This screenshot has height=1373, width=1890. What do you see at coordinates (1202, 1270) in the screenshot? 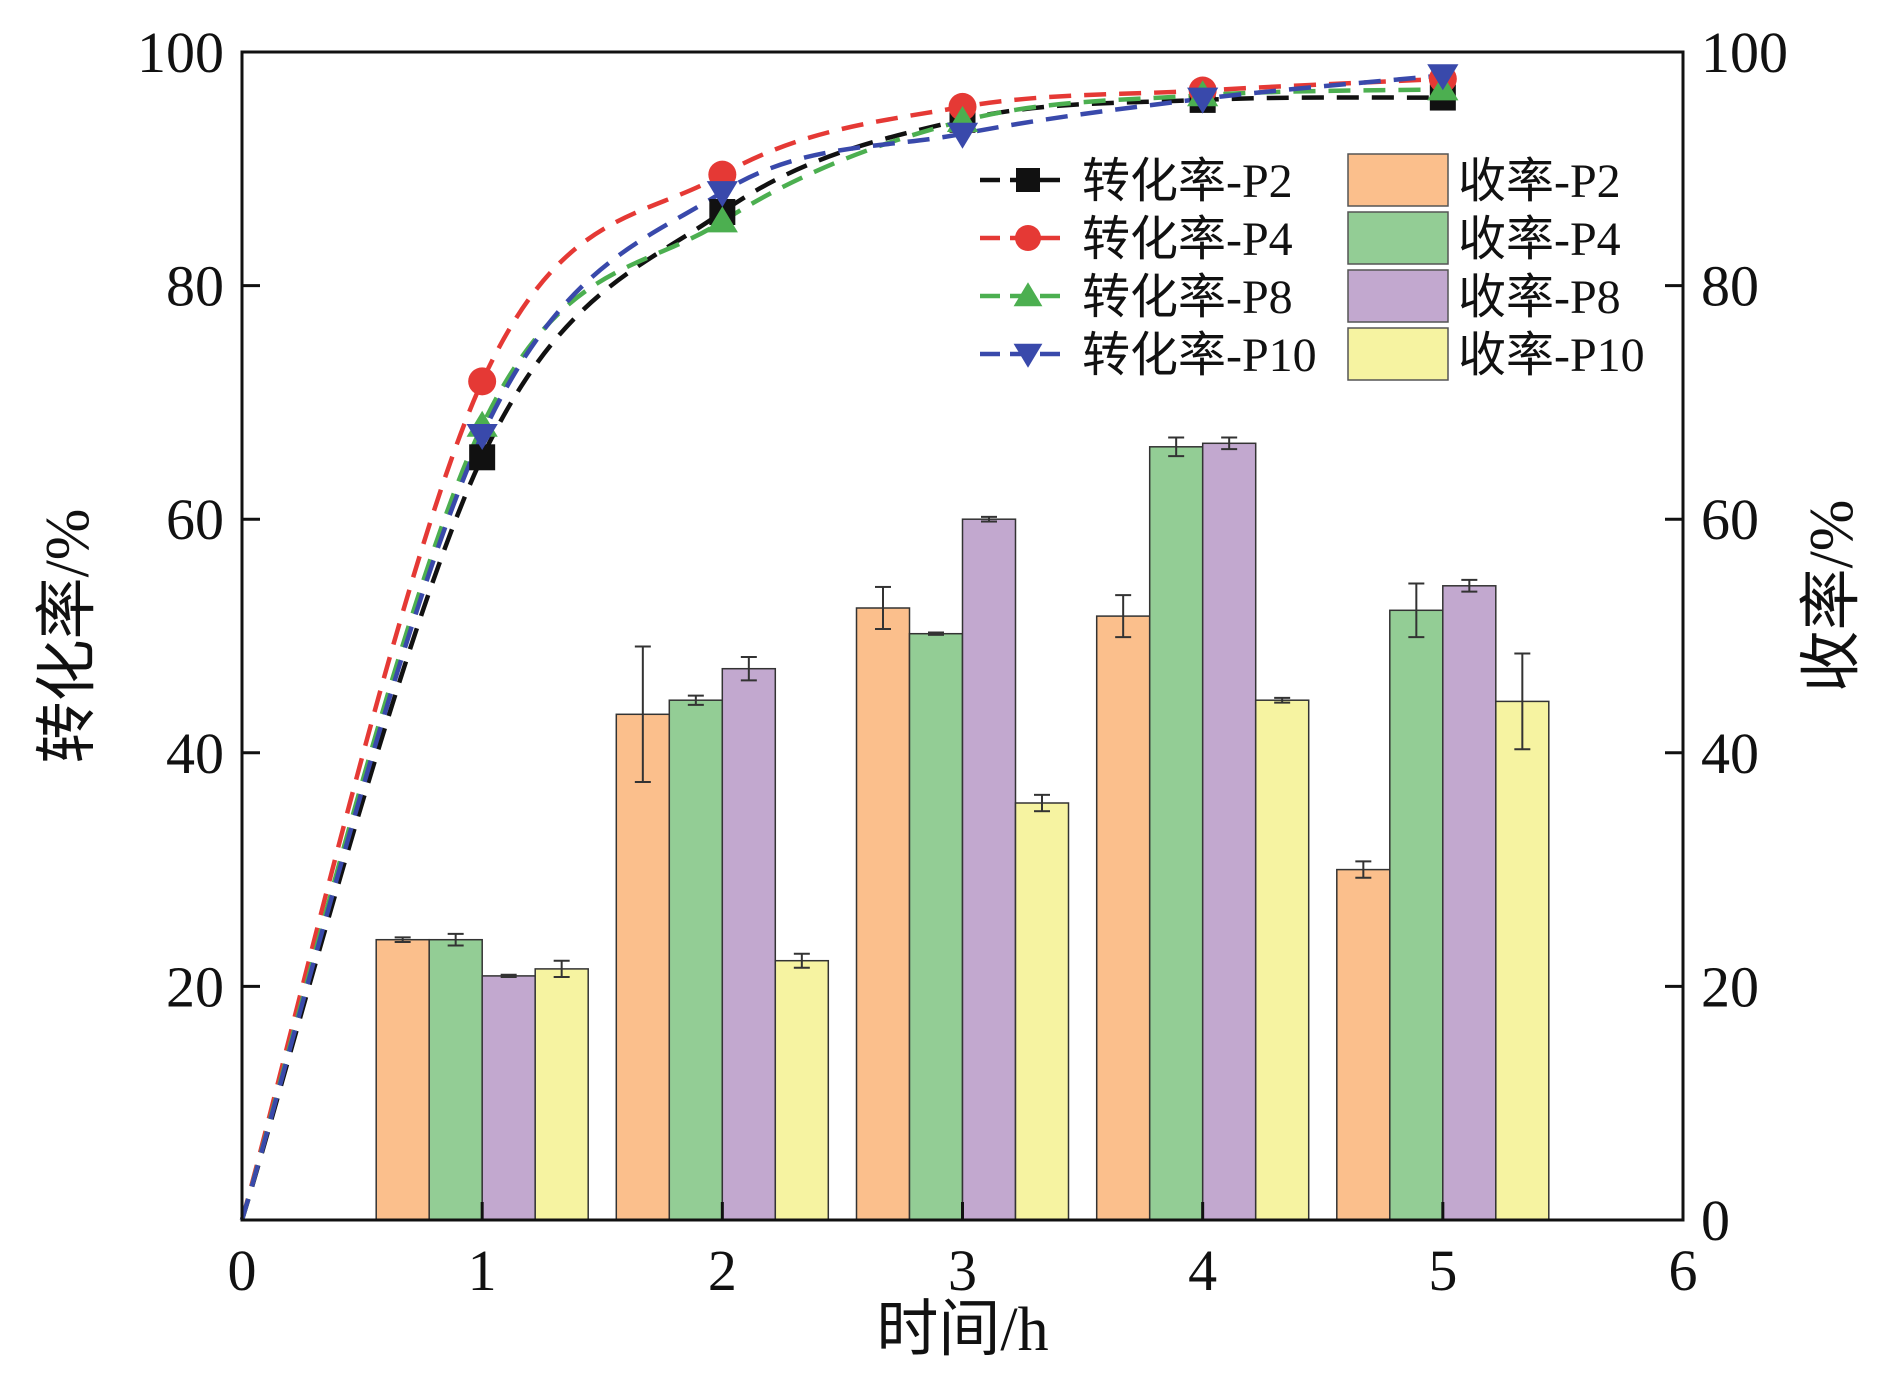
I see `x-tick-label: 4` at bounding box center [1202, 1270].